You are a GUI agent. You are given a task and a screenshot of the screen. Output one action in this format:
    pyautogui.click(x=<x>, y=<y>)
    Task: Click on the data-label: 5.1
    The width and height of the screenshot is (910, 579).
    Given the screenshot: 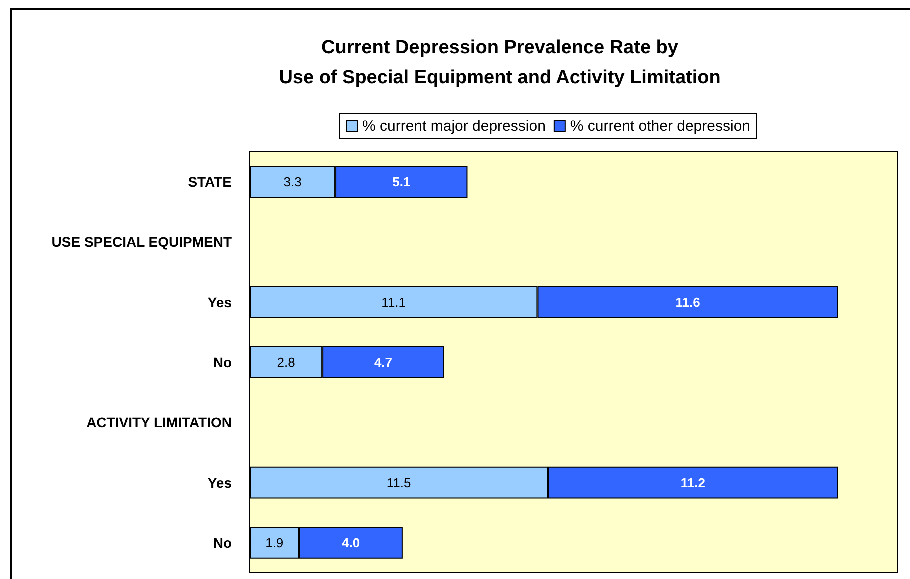 What is the action you would take?
    pyautogui.click(x=401, y=182)
    